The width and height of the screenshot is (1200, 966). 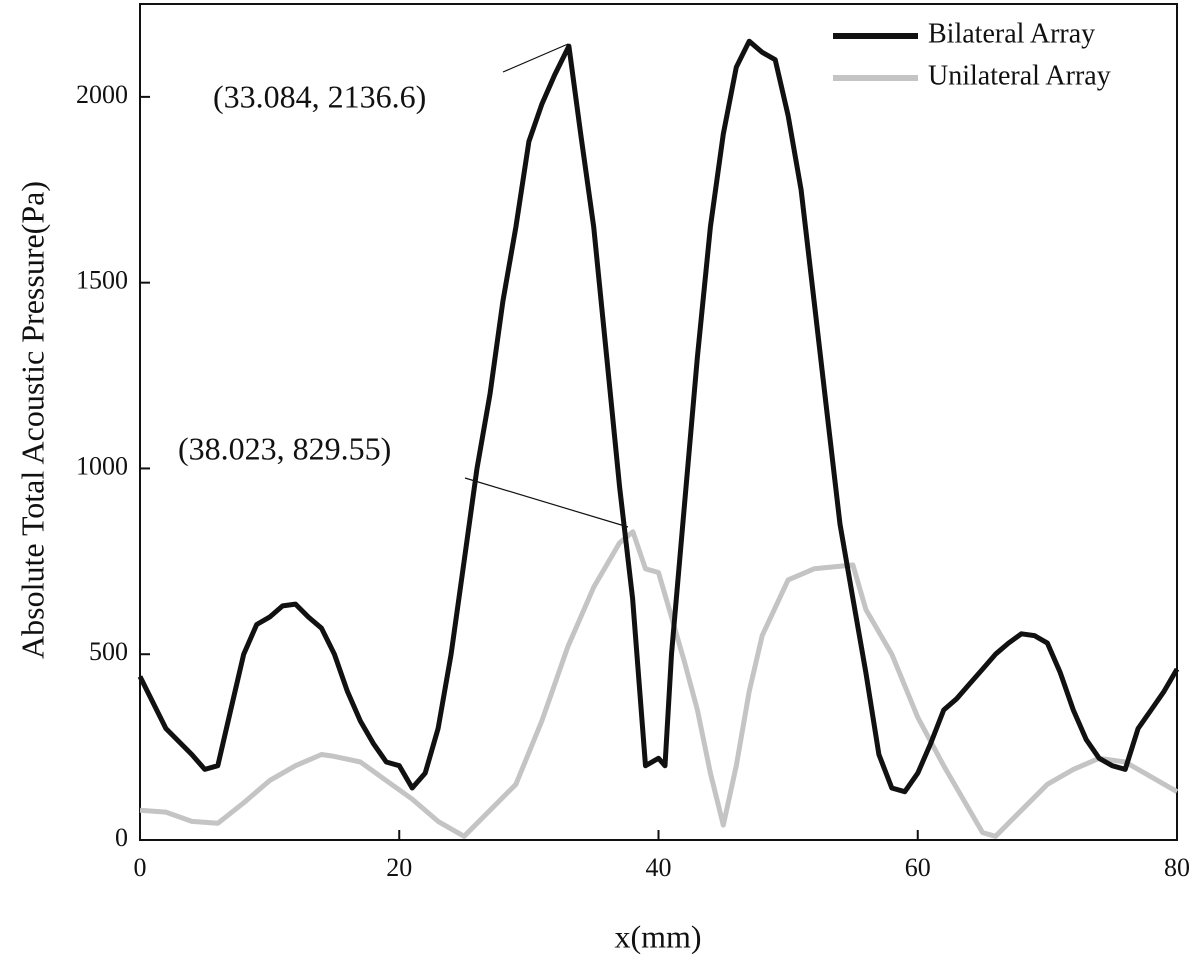 I want to click on x-tick-label: 60, so click(x=918, y=867).